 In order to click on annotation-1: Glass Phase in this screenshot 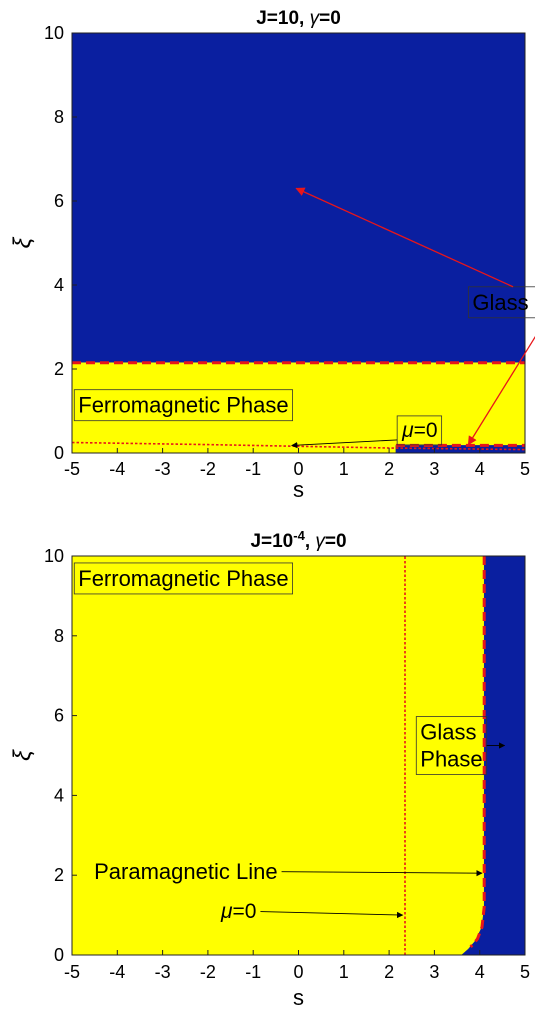, I will do `click(460, 745)`.